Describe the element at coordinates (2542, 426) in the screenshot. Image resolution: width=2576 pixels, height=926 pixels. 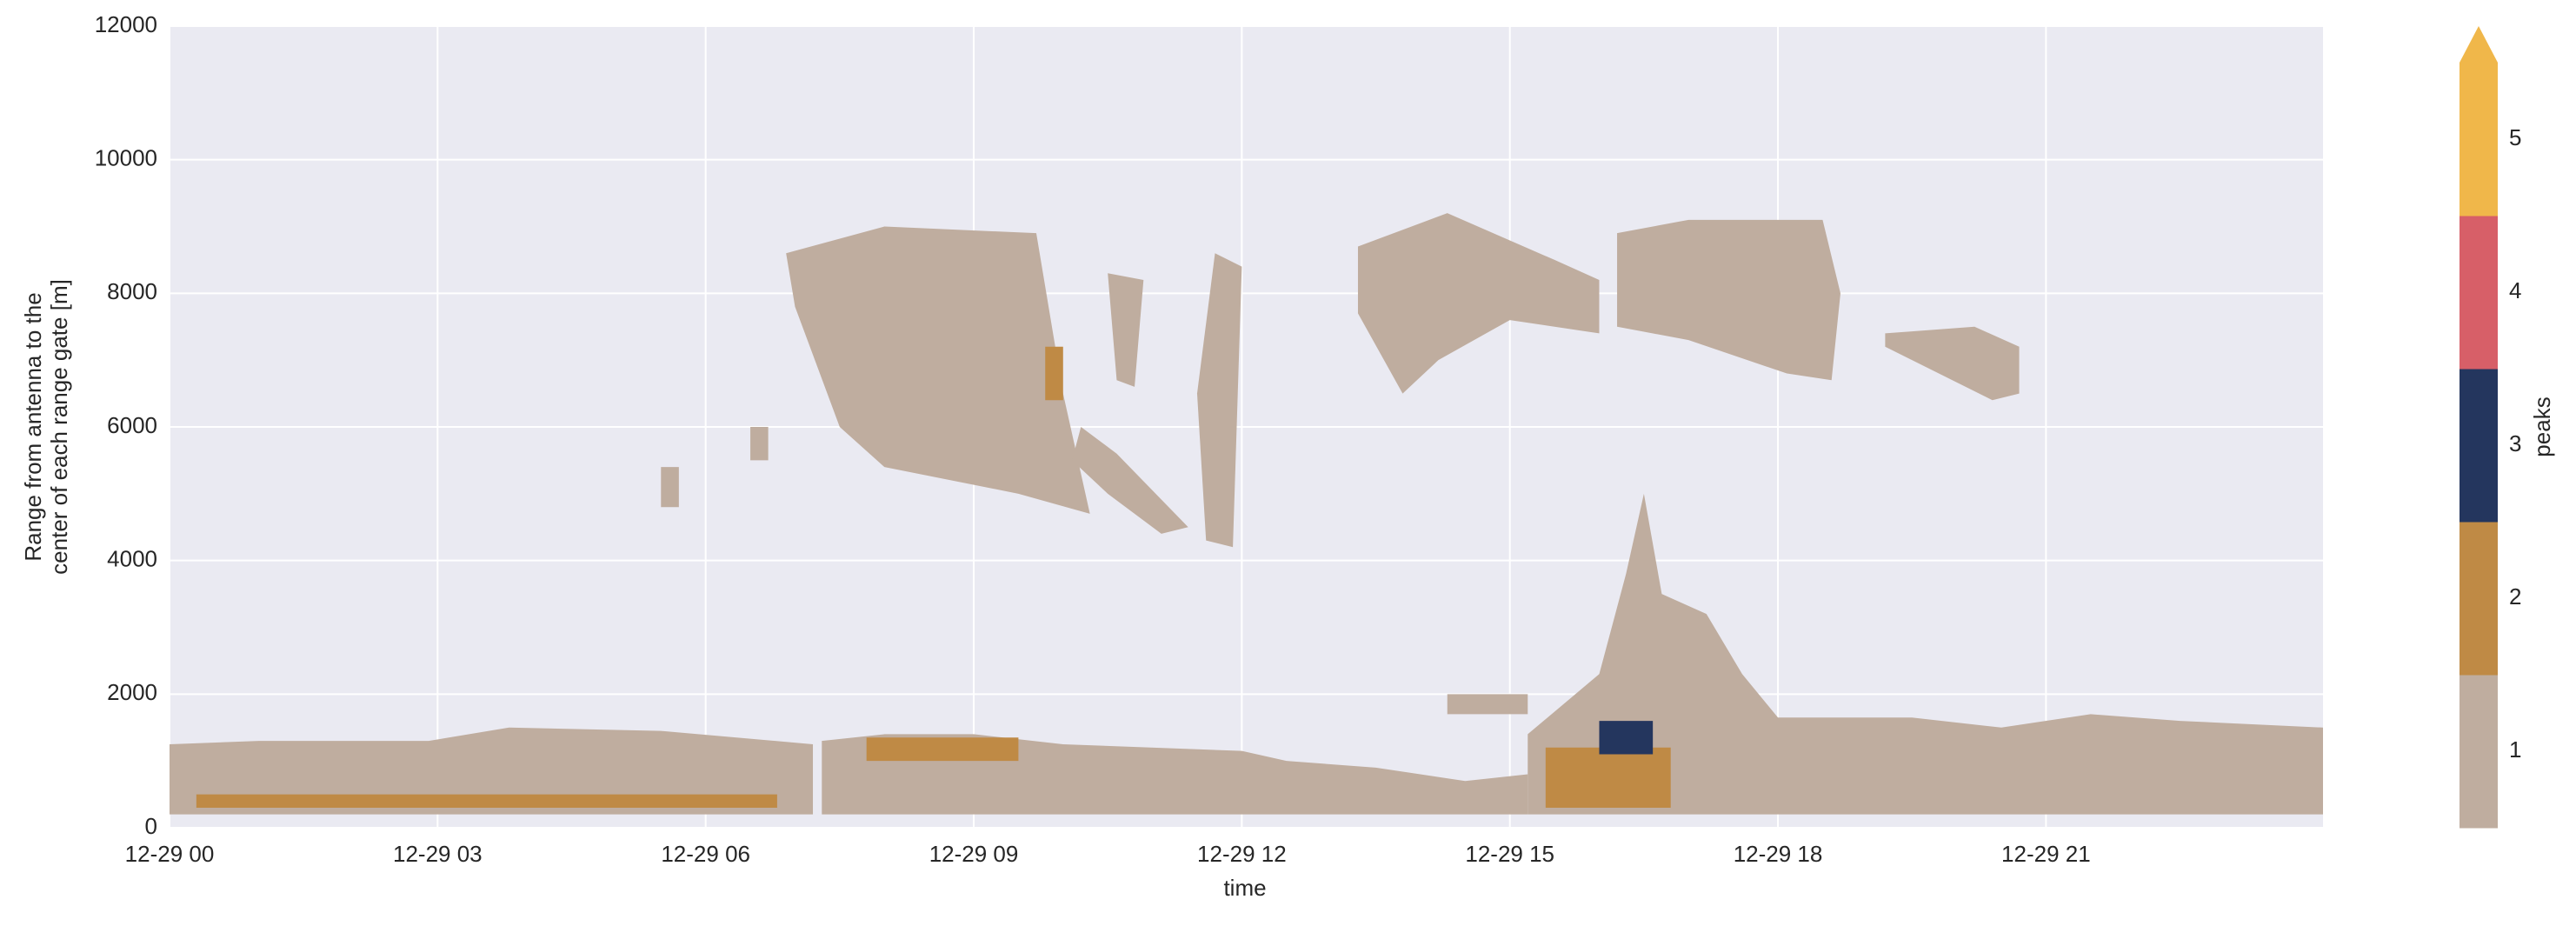
I see `colorbar-label: peaks` at that location.